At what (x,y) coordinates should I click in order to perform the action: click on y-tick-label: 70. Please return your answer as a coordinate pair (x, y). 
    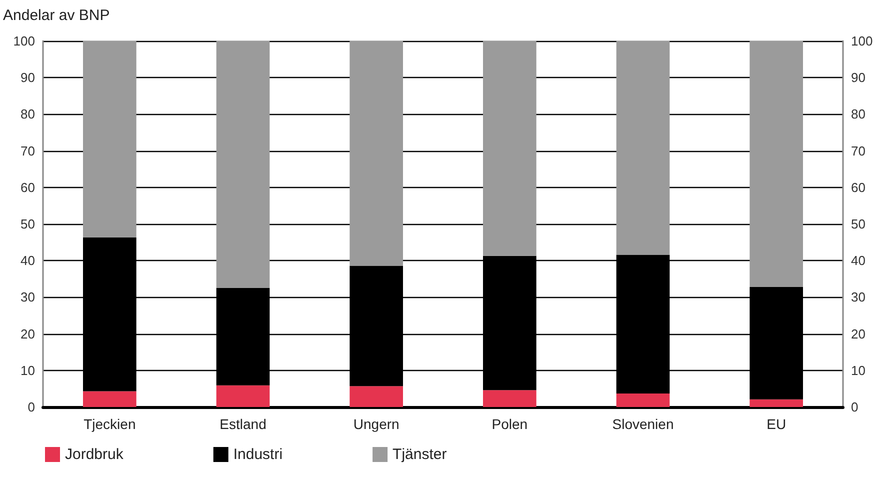
    Looking at the image, I should click on (27, 150).